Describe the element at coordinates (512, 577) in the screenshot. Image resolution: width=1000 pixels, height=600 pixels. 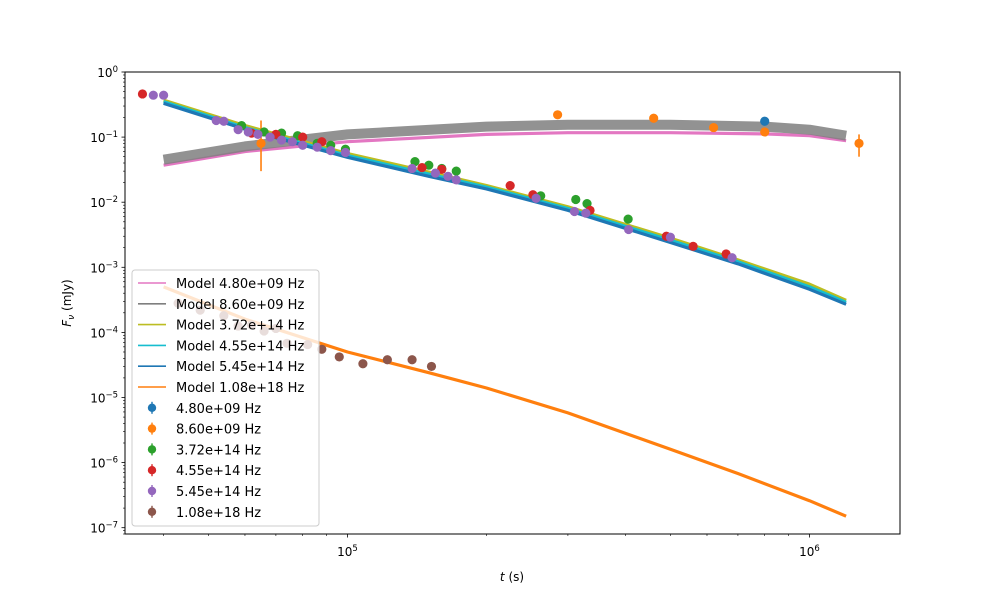
I see `x-axis-label: t (s)` at that location.